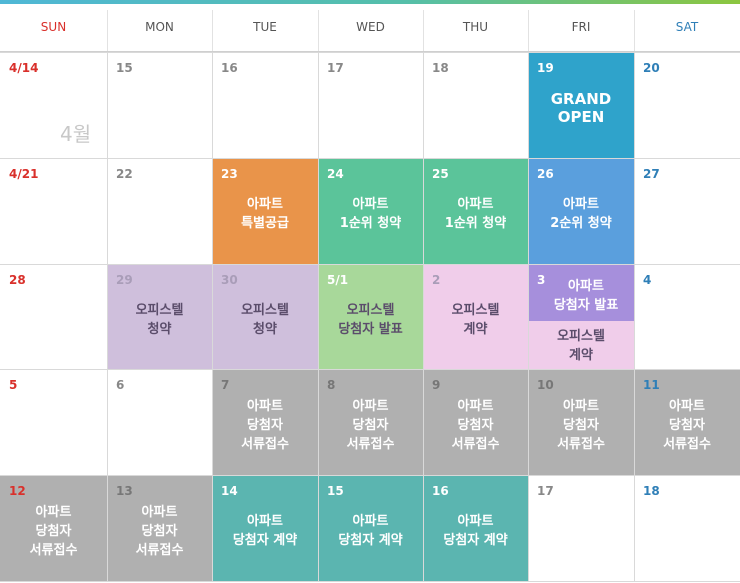 This screenshot has height=583, width=740. Describe the element at coordinates (651, 491) in the screenshot. I see `day-number: 18` at that location.